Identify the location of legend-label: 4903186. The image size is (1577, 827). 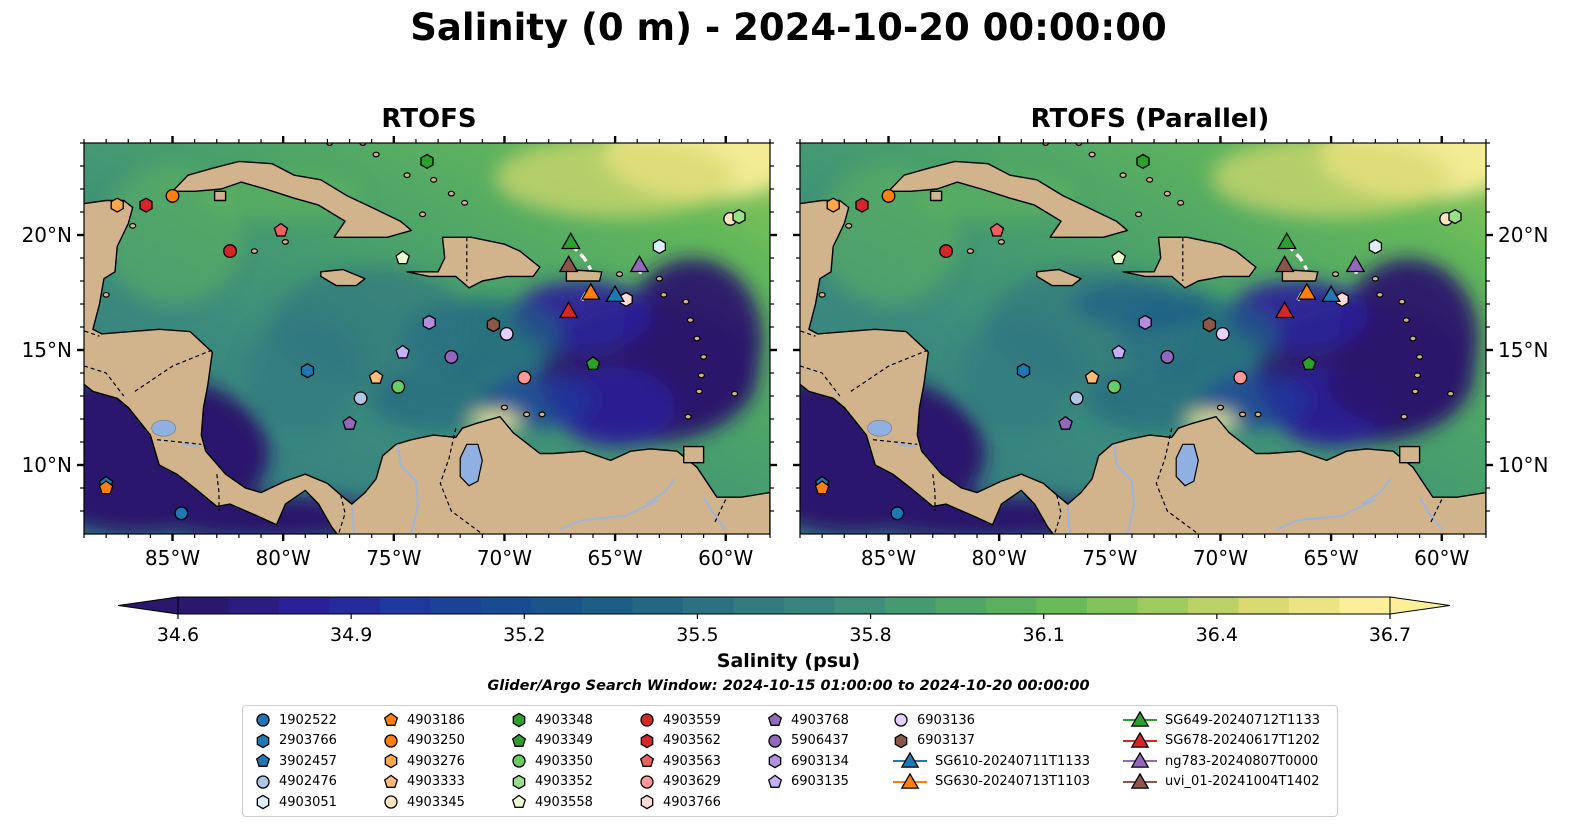
(436, 720).